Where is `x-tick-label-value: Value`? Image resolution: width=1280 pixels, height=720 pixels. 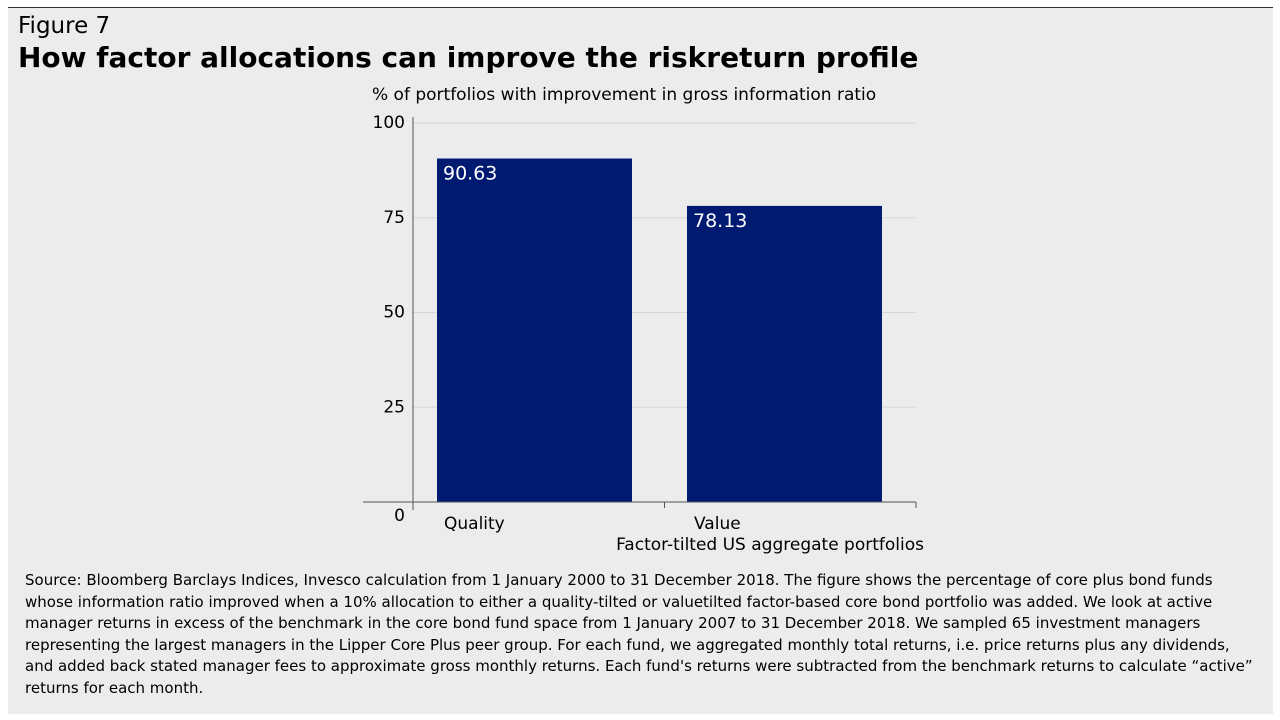
x-tick-label-value: Value is located at coordinates (717, 524).